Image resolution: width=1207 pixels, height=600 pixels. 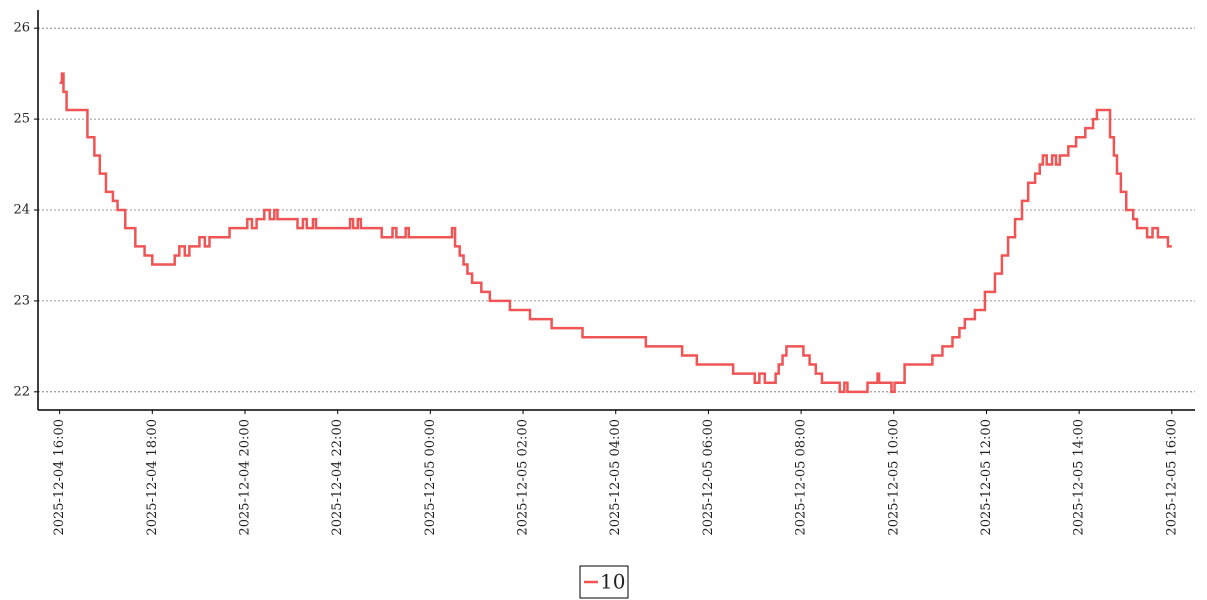 What do you see at coordinates (1079, 477) in the screenshot?
I see `x-tick-label: 2025-12-05 14:00` at bounding box center [1079, 477].